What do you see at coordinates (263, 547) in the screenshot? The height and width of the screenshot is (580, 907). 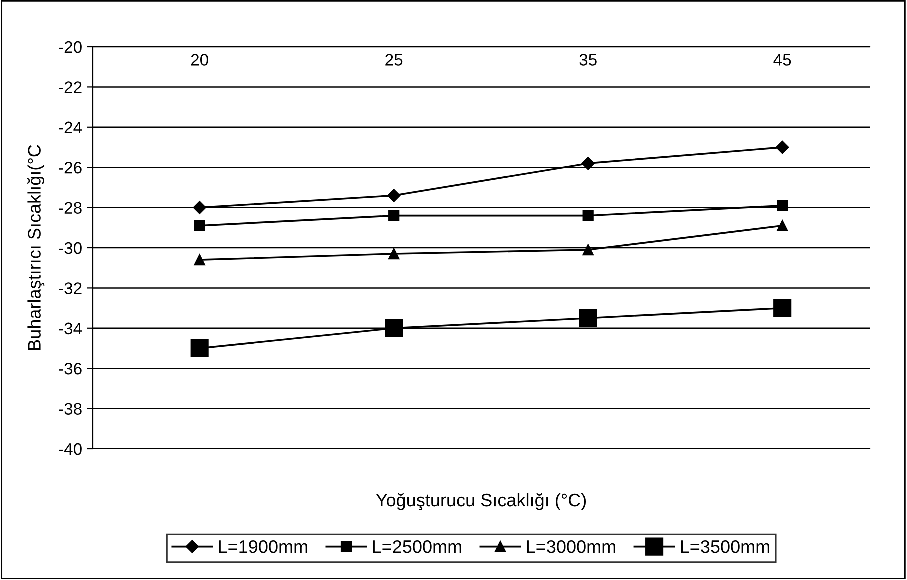 I see `legend-label: L=1900mm` at bounding box center [263, 547].